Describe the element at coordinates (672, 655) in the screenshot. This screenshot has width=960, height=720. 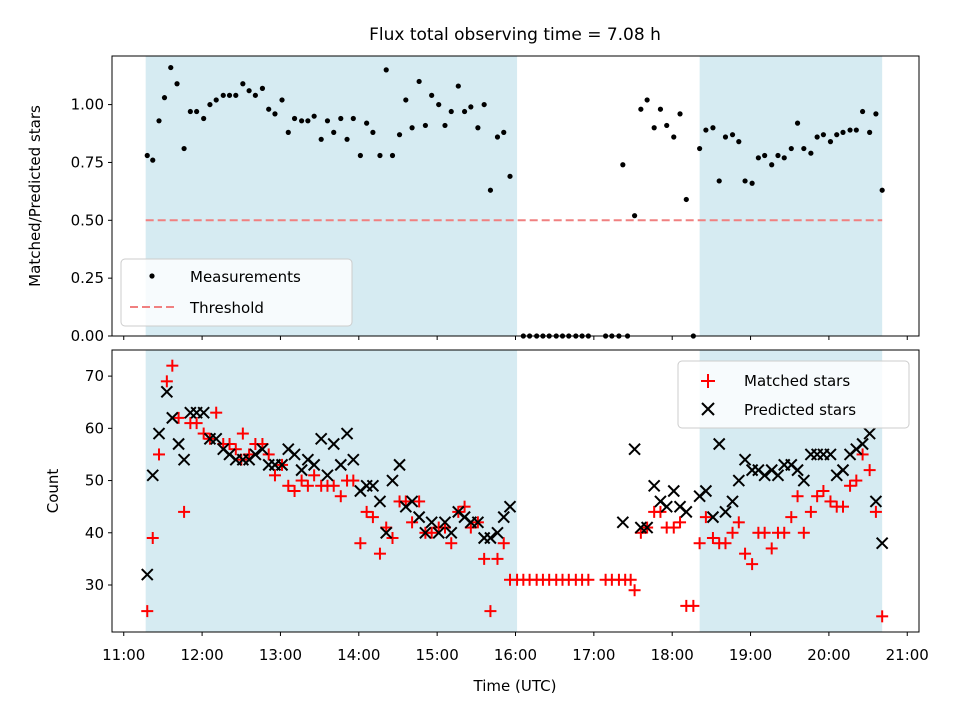
I see `x-tick-label: 18:00` at that location.